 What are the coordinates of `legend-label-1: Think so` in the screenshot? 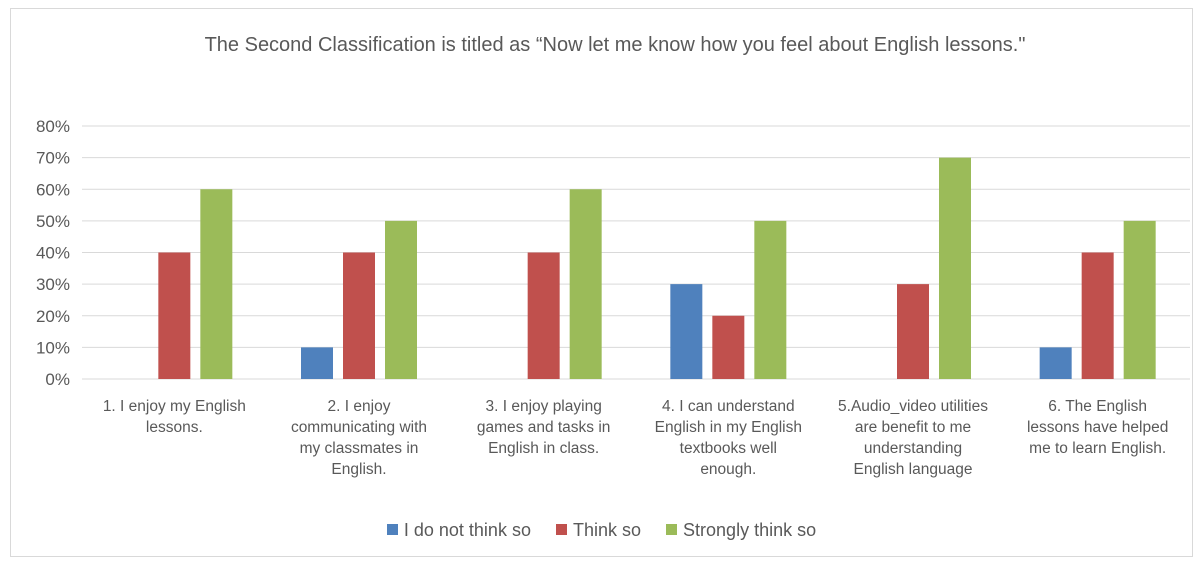 It's located at (607, 530).